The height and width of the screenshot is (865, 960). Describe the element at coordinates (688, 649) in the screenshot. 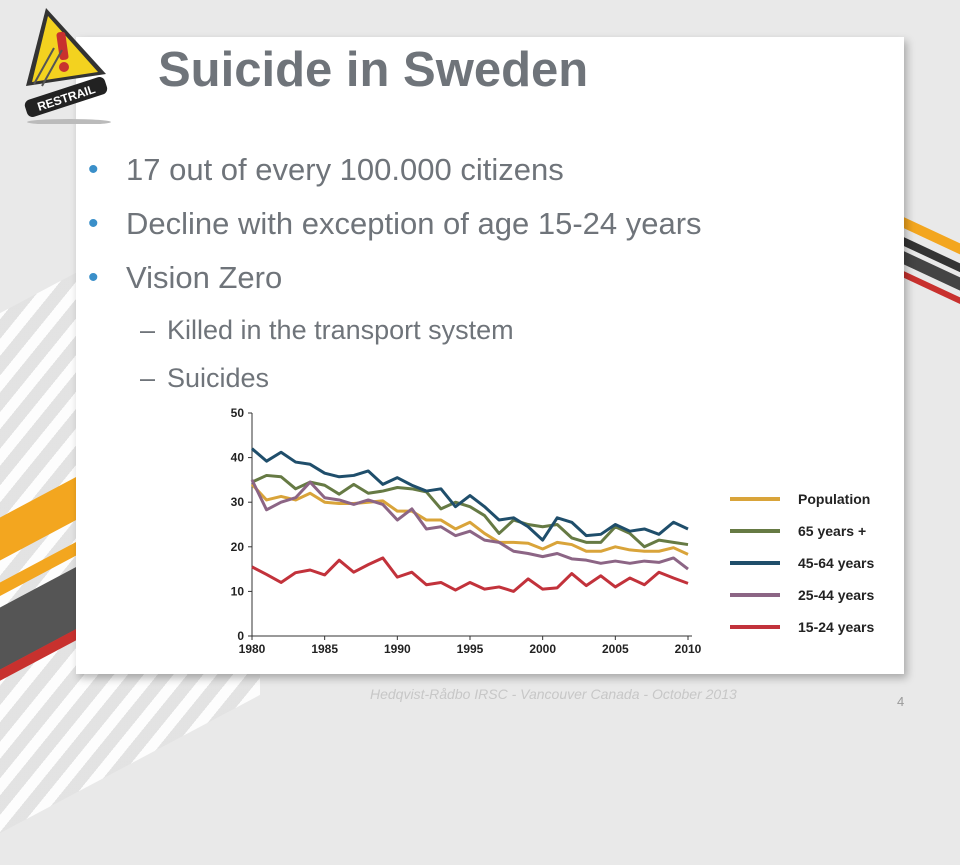

I see `x-tick-label: 2010` at that location.